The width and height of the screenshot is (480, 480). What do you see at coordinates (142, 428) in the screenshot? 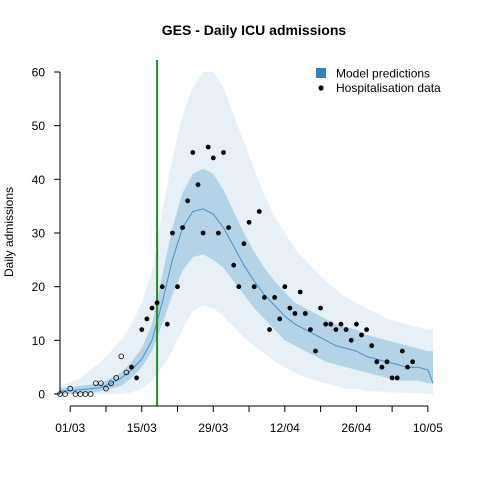
I see `x-tick-label: 15/03` at bounding box center [142, 428].